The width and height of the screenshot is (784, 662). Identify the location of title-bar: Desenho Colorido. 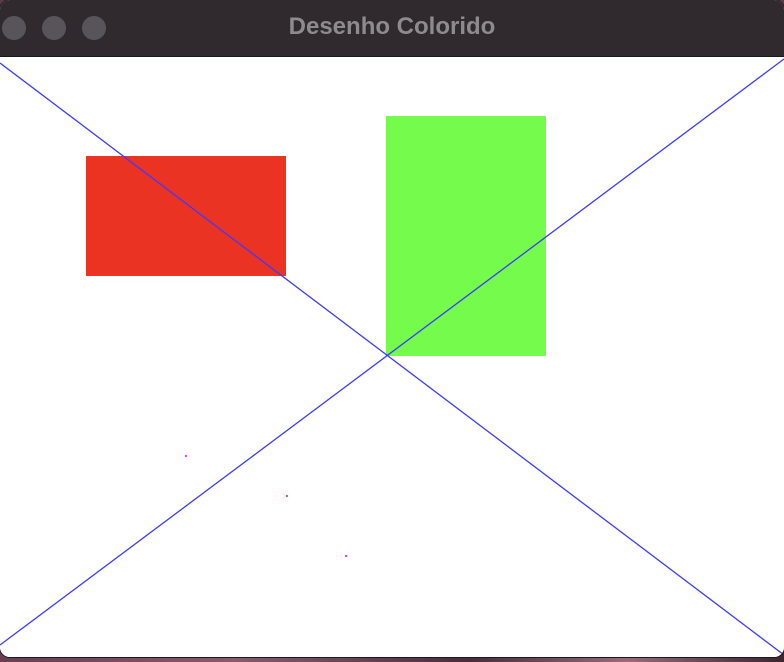
(392, 28).